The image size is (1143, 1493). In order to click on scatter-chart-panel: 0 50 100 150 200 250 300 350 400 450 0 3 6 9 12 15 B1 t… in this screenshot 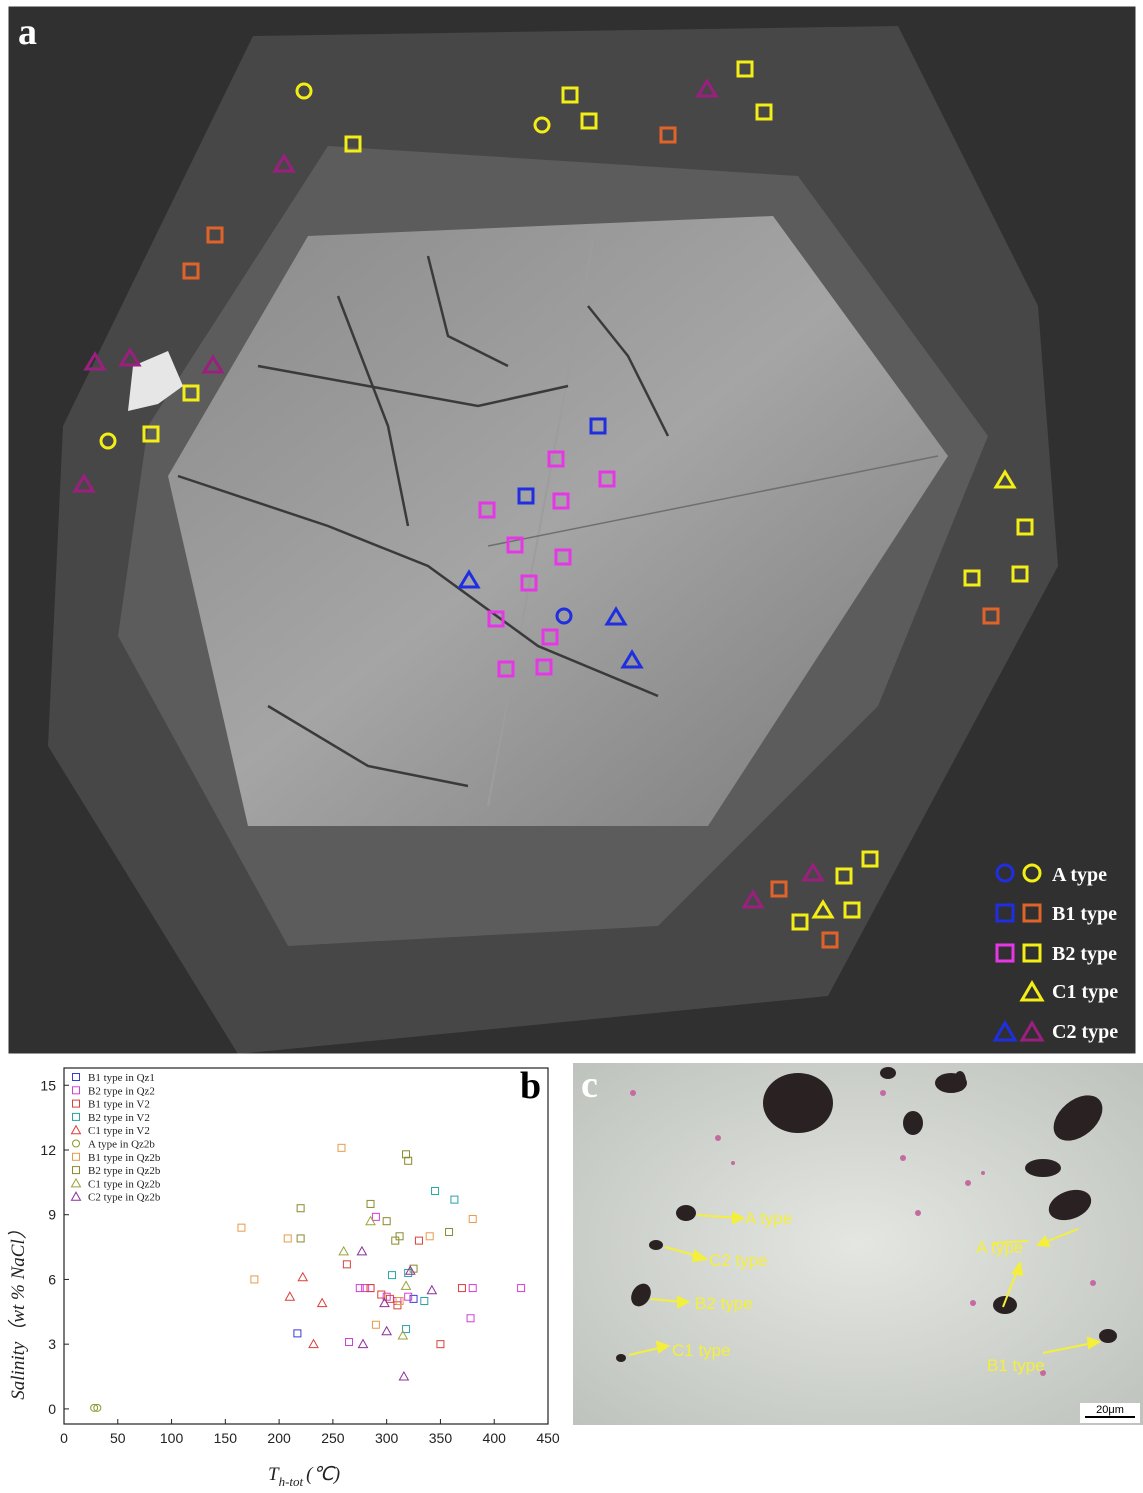, I will do `click(285, 1274)`.